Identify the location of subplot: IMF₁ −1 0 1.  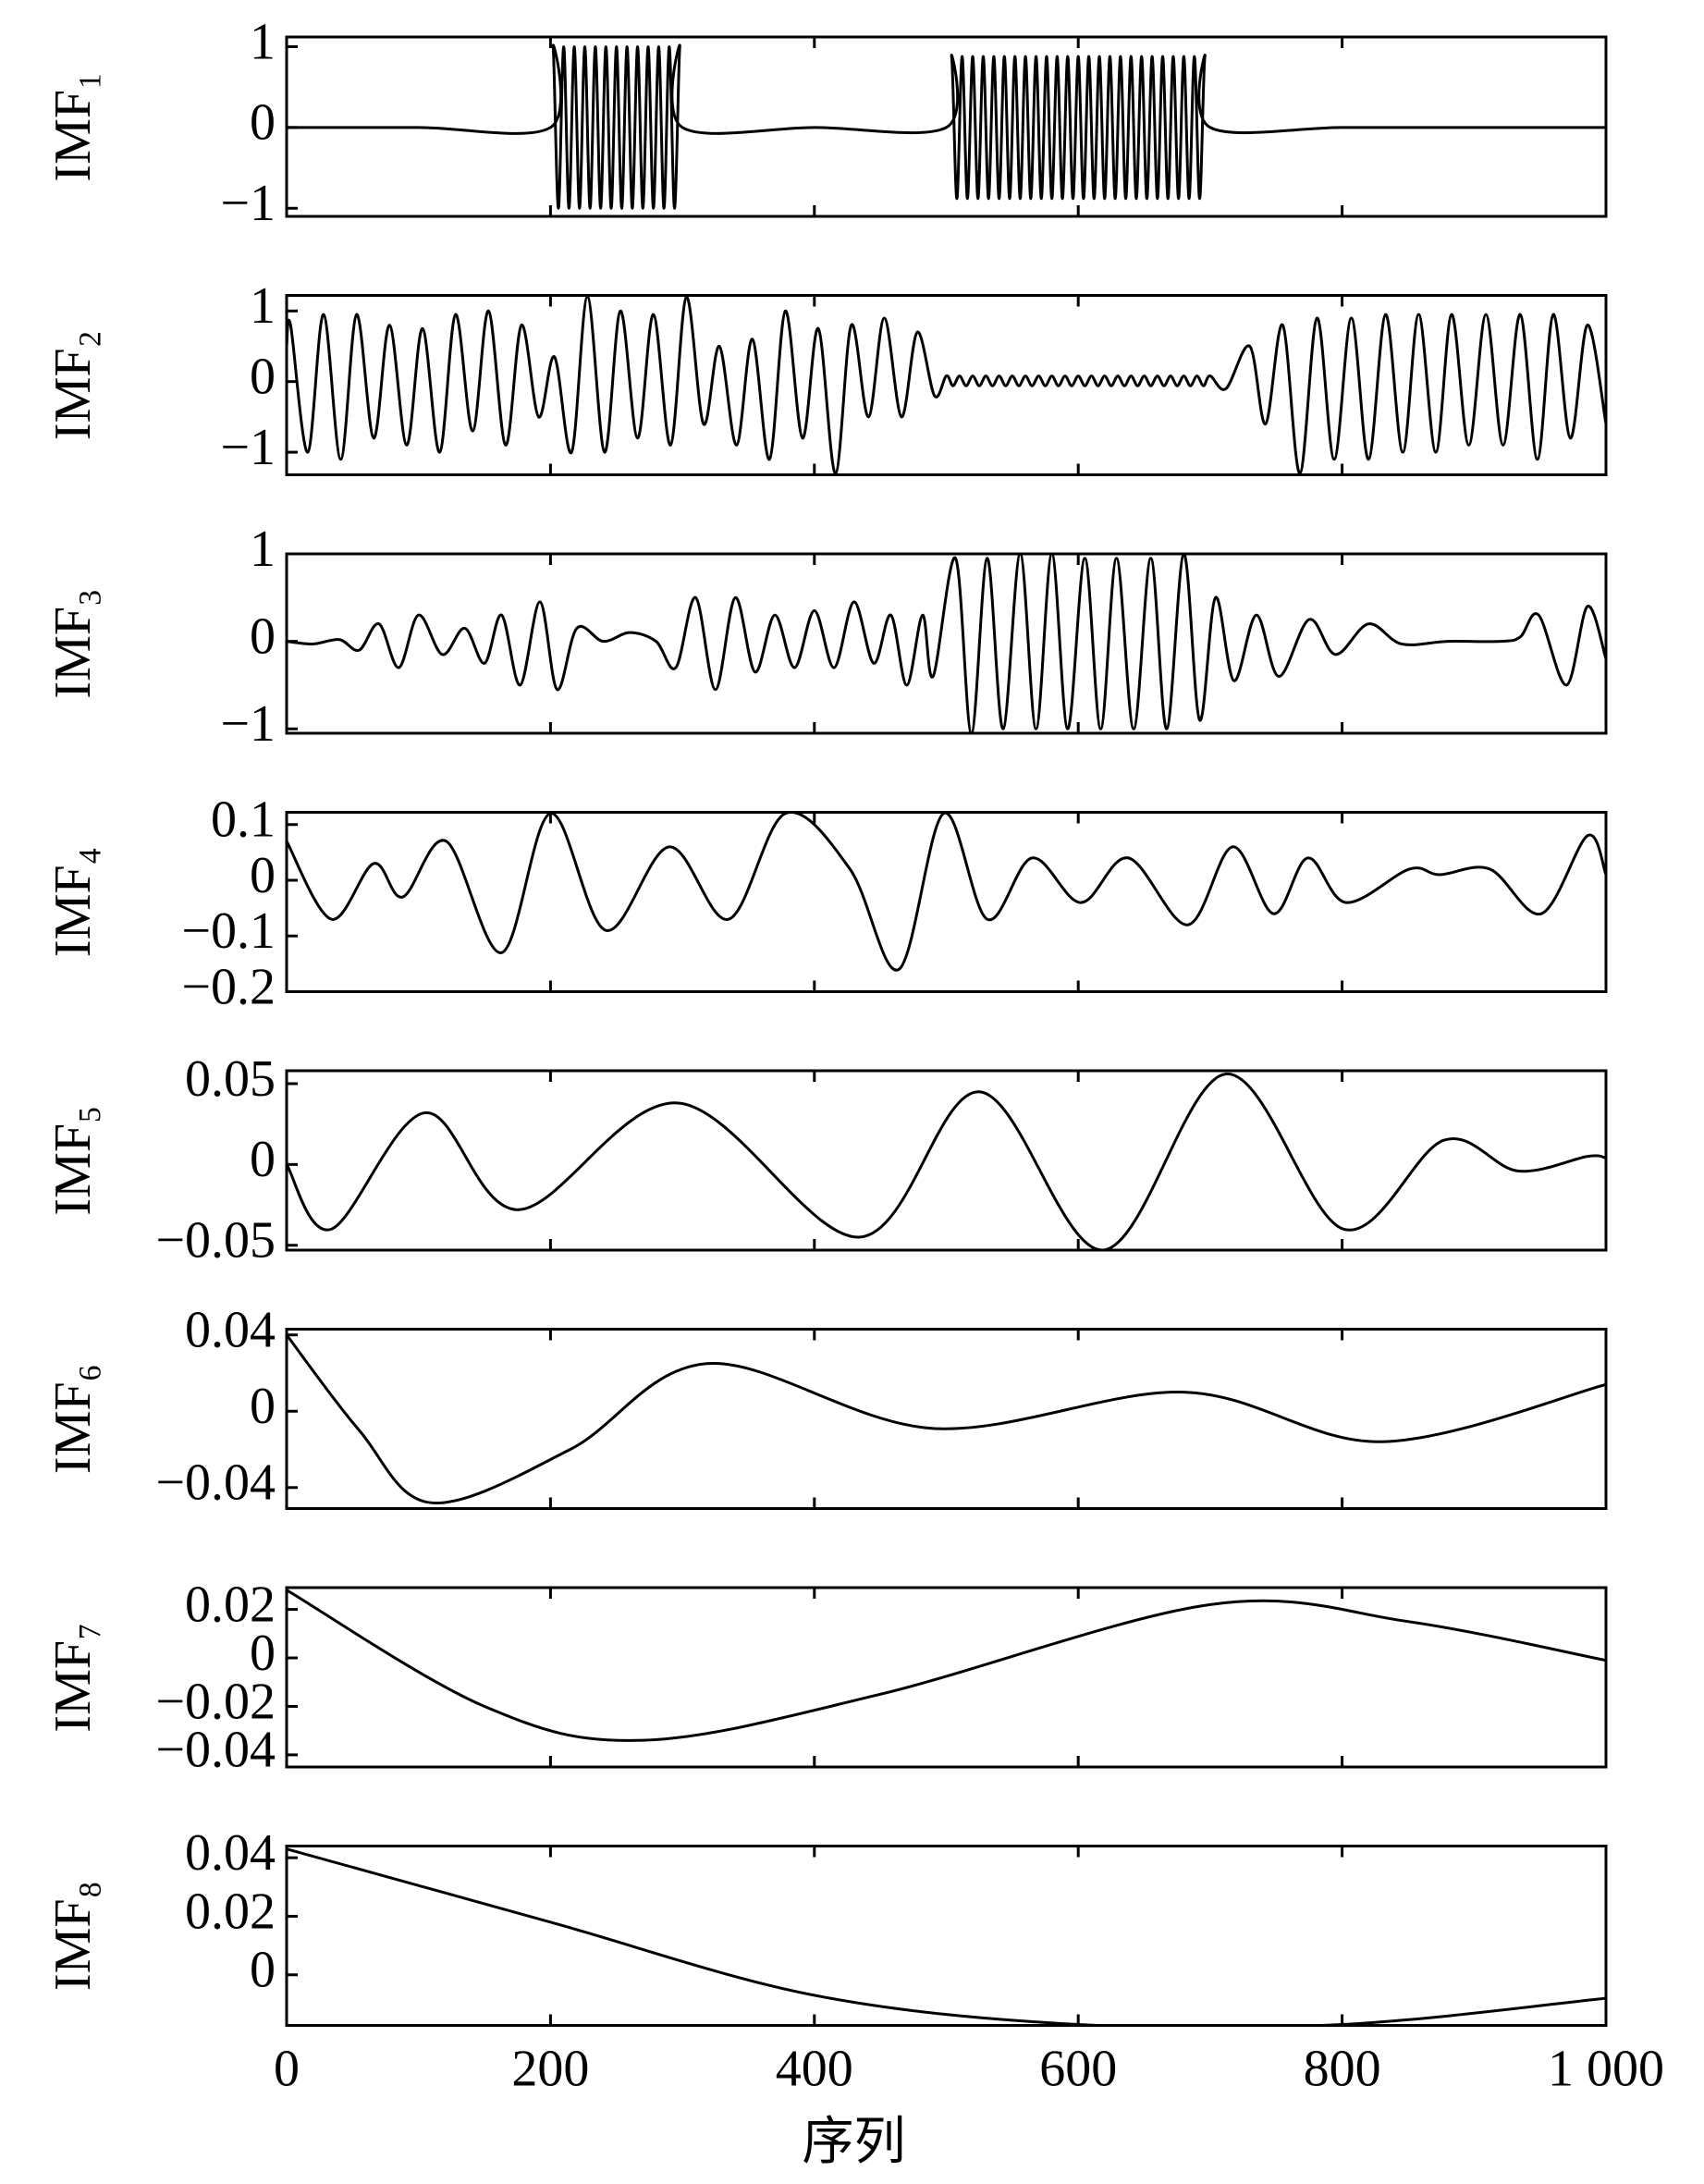
(826, 123).